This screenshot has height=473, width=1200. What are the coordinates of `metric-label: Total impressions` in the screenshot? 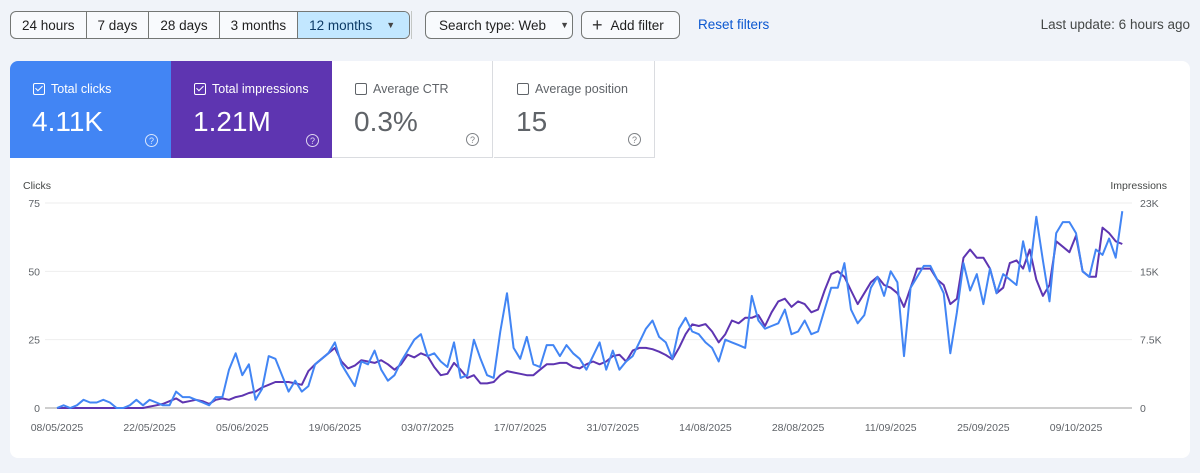 It's located at (260, 89).